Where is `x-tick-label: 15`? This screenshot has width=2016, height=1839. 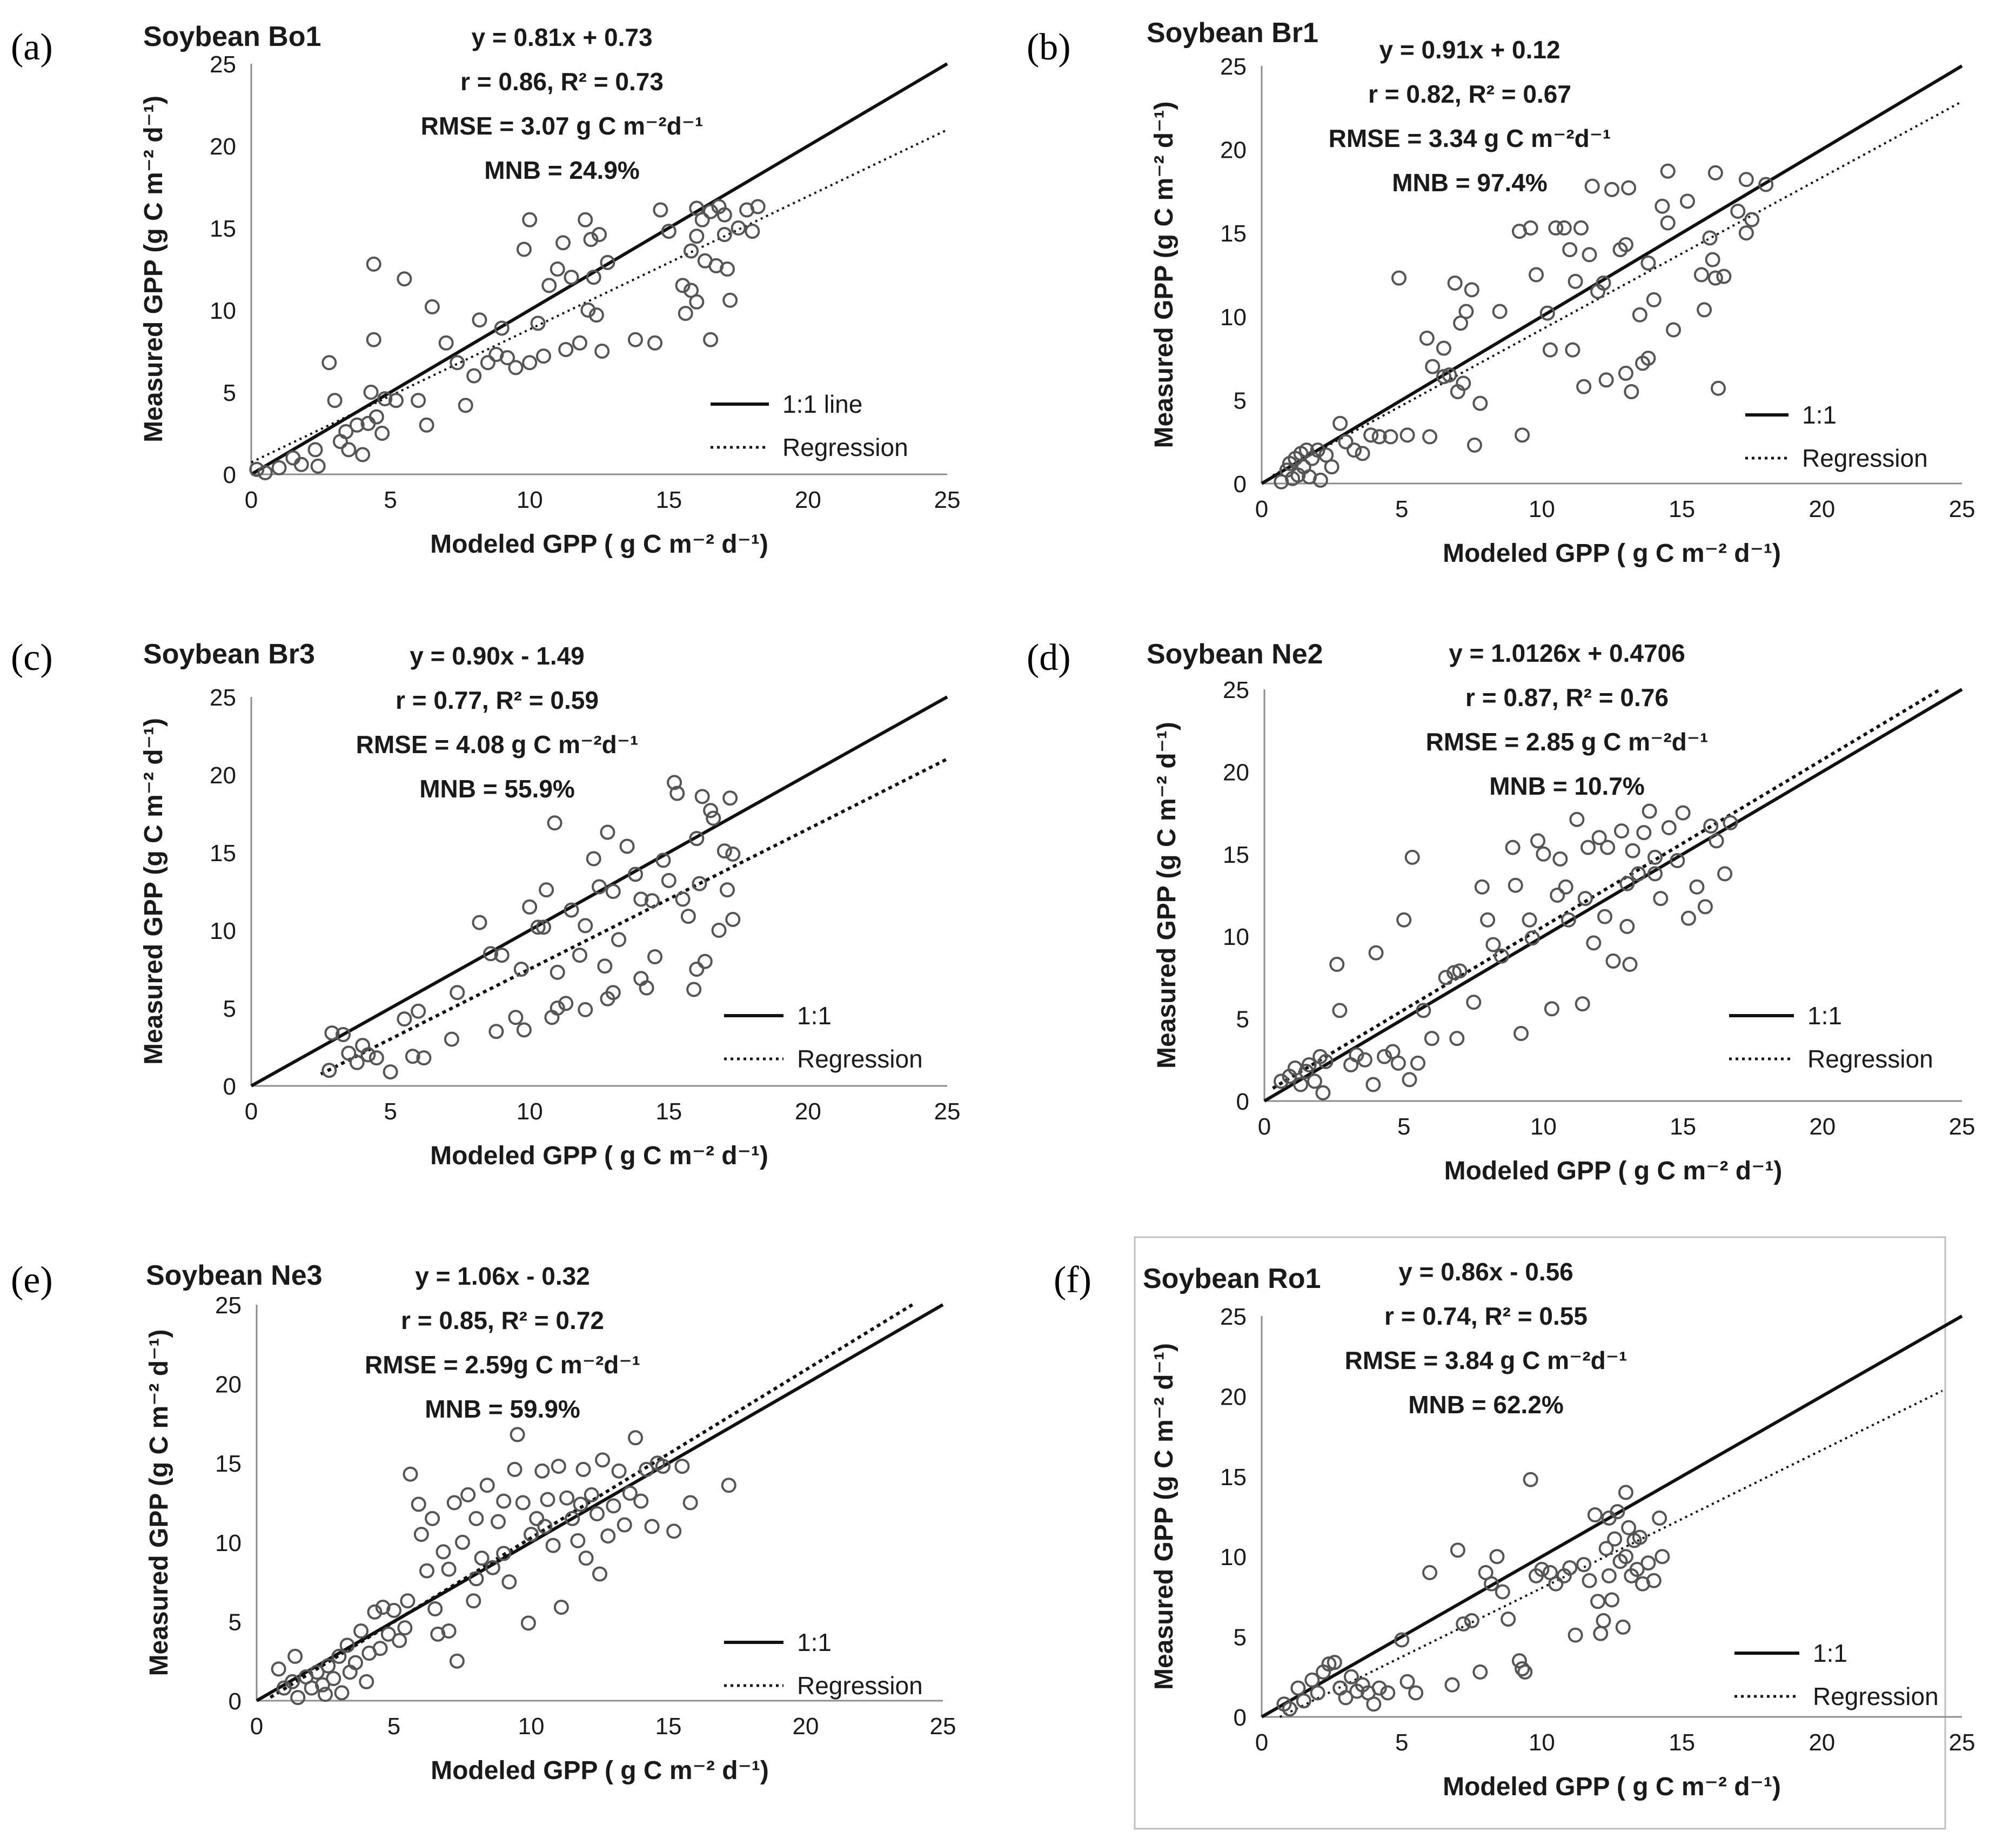 x-tick-label: 15 is located at coordinates (668, 500).